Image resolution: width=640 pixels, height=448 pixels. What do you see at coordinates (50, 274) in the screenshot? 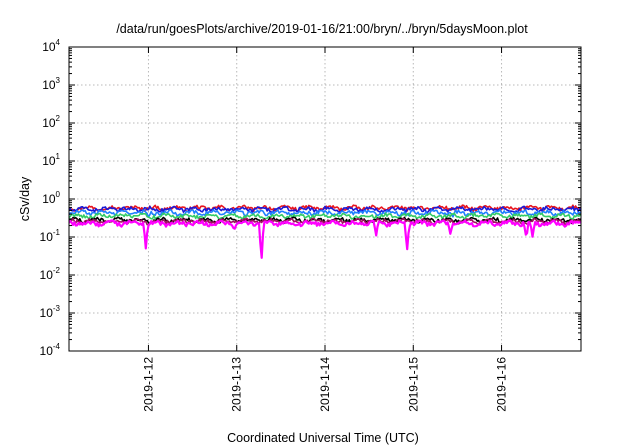
I see `y-tick-label: 10⁻²` at bounding box center [50, 274].